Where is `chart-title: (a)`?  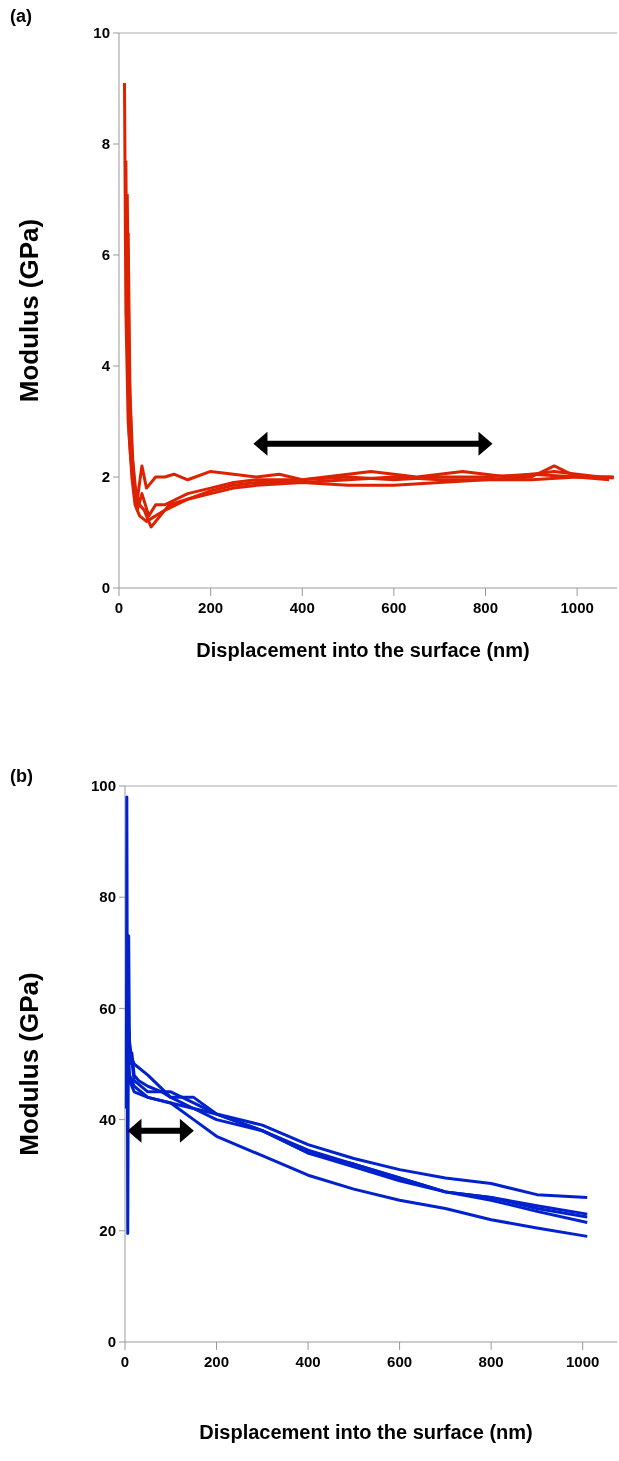 chart-title: (a) is located at coordinates (21, 16).